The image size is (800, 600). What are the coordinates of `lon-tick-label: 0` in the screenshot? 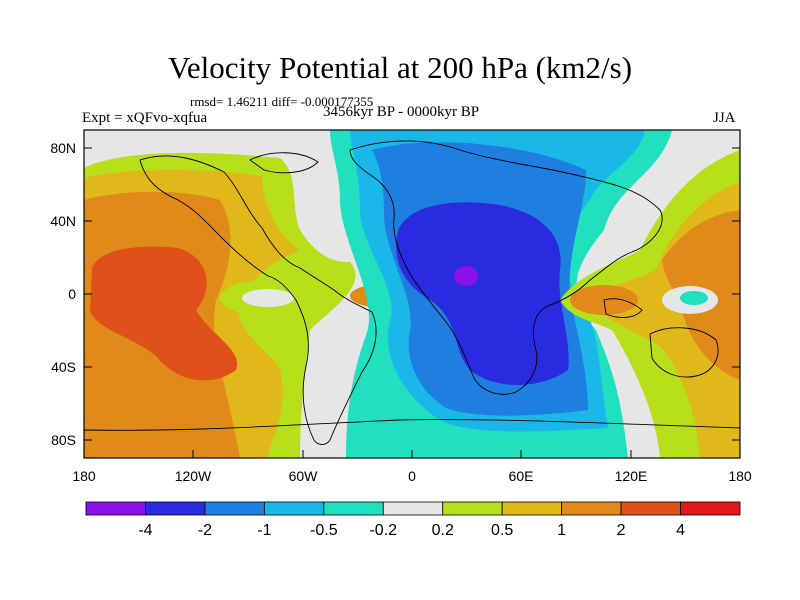 It's located at (412, 476).